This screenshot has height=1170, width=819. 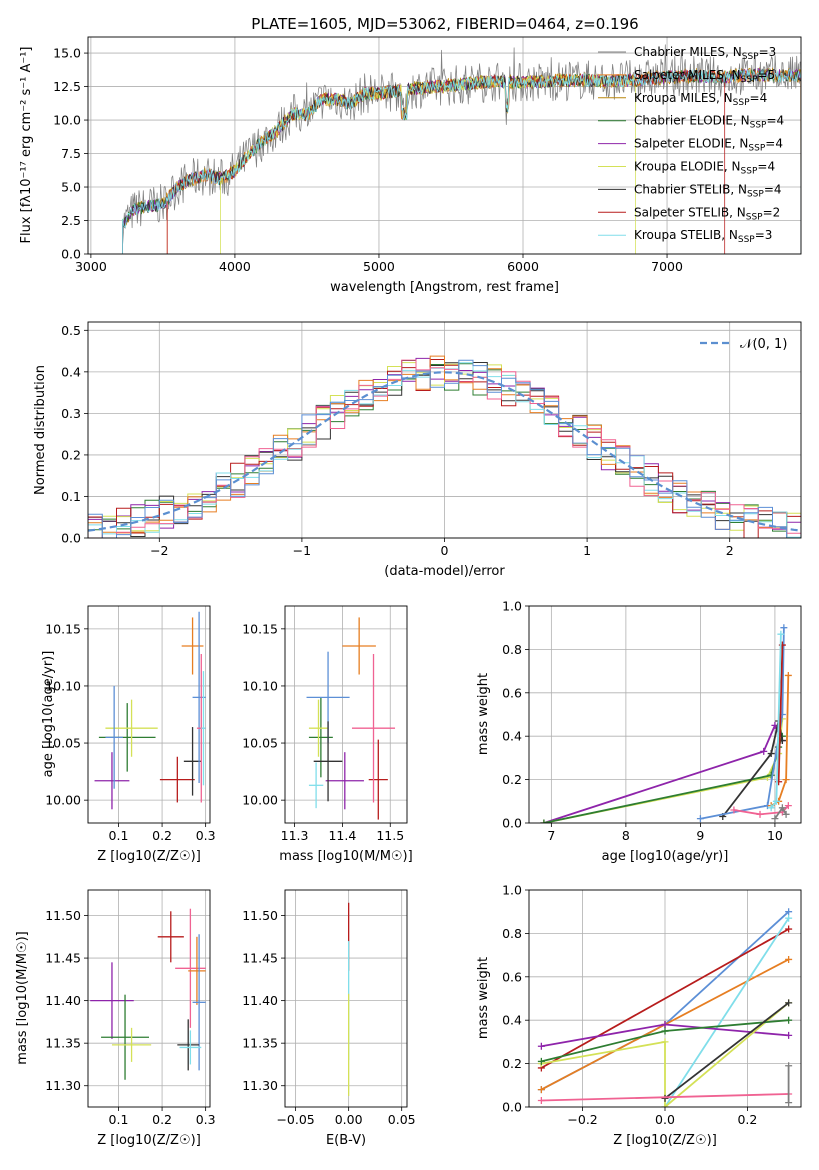 What do you see at coordinates (295, 1119) in the screenshot?
I see `x-tick-label: −0.05` at bounding box center [295, 1119].